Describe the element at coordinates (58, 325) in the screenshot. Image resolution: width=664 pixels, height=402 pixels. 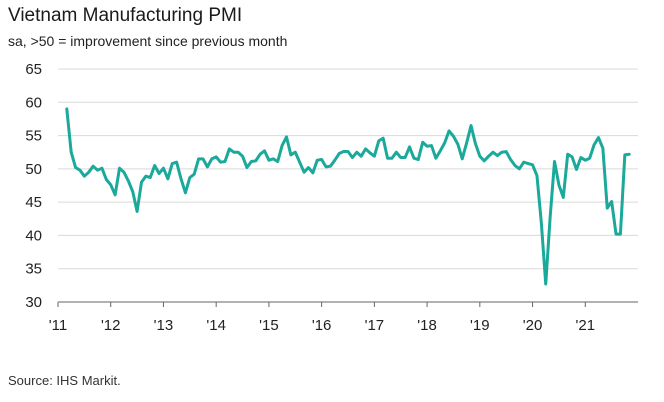
I see `x-tick-label: '11` at that location.